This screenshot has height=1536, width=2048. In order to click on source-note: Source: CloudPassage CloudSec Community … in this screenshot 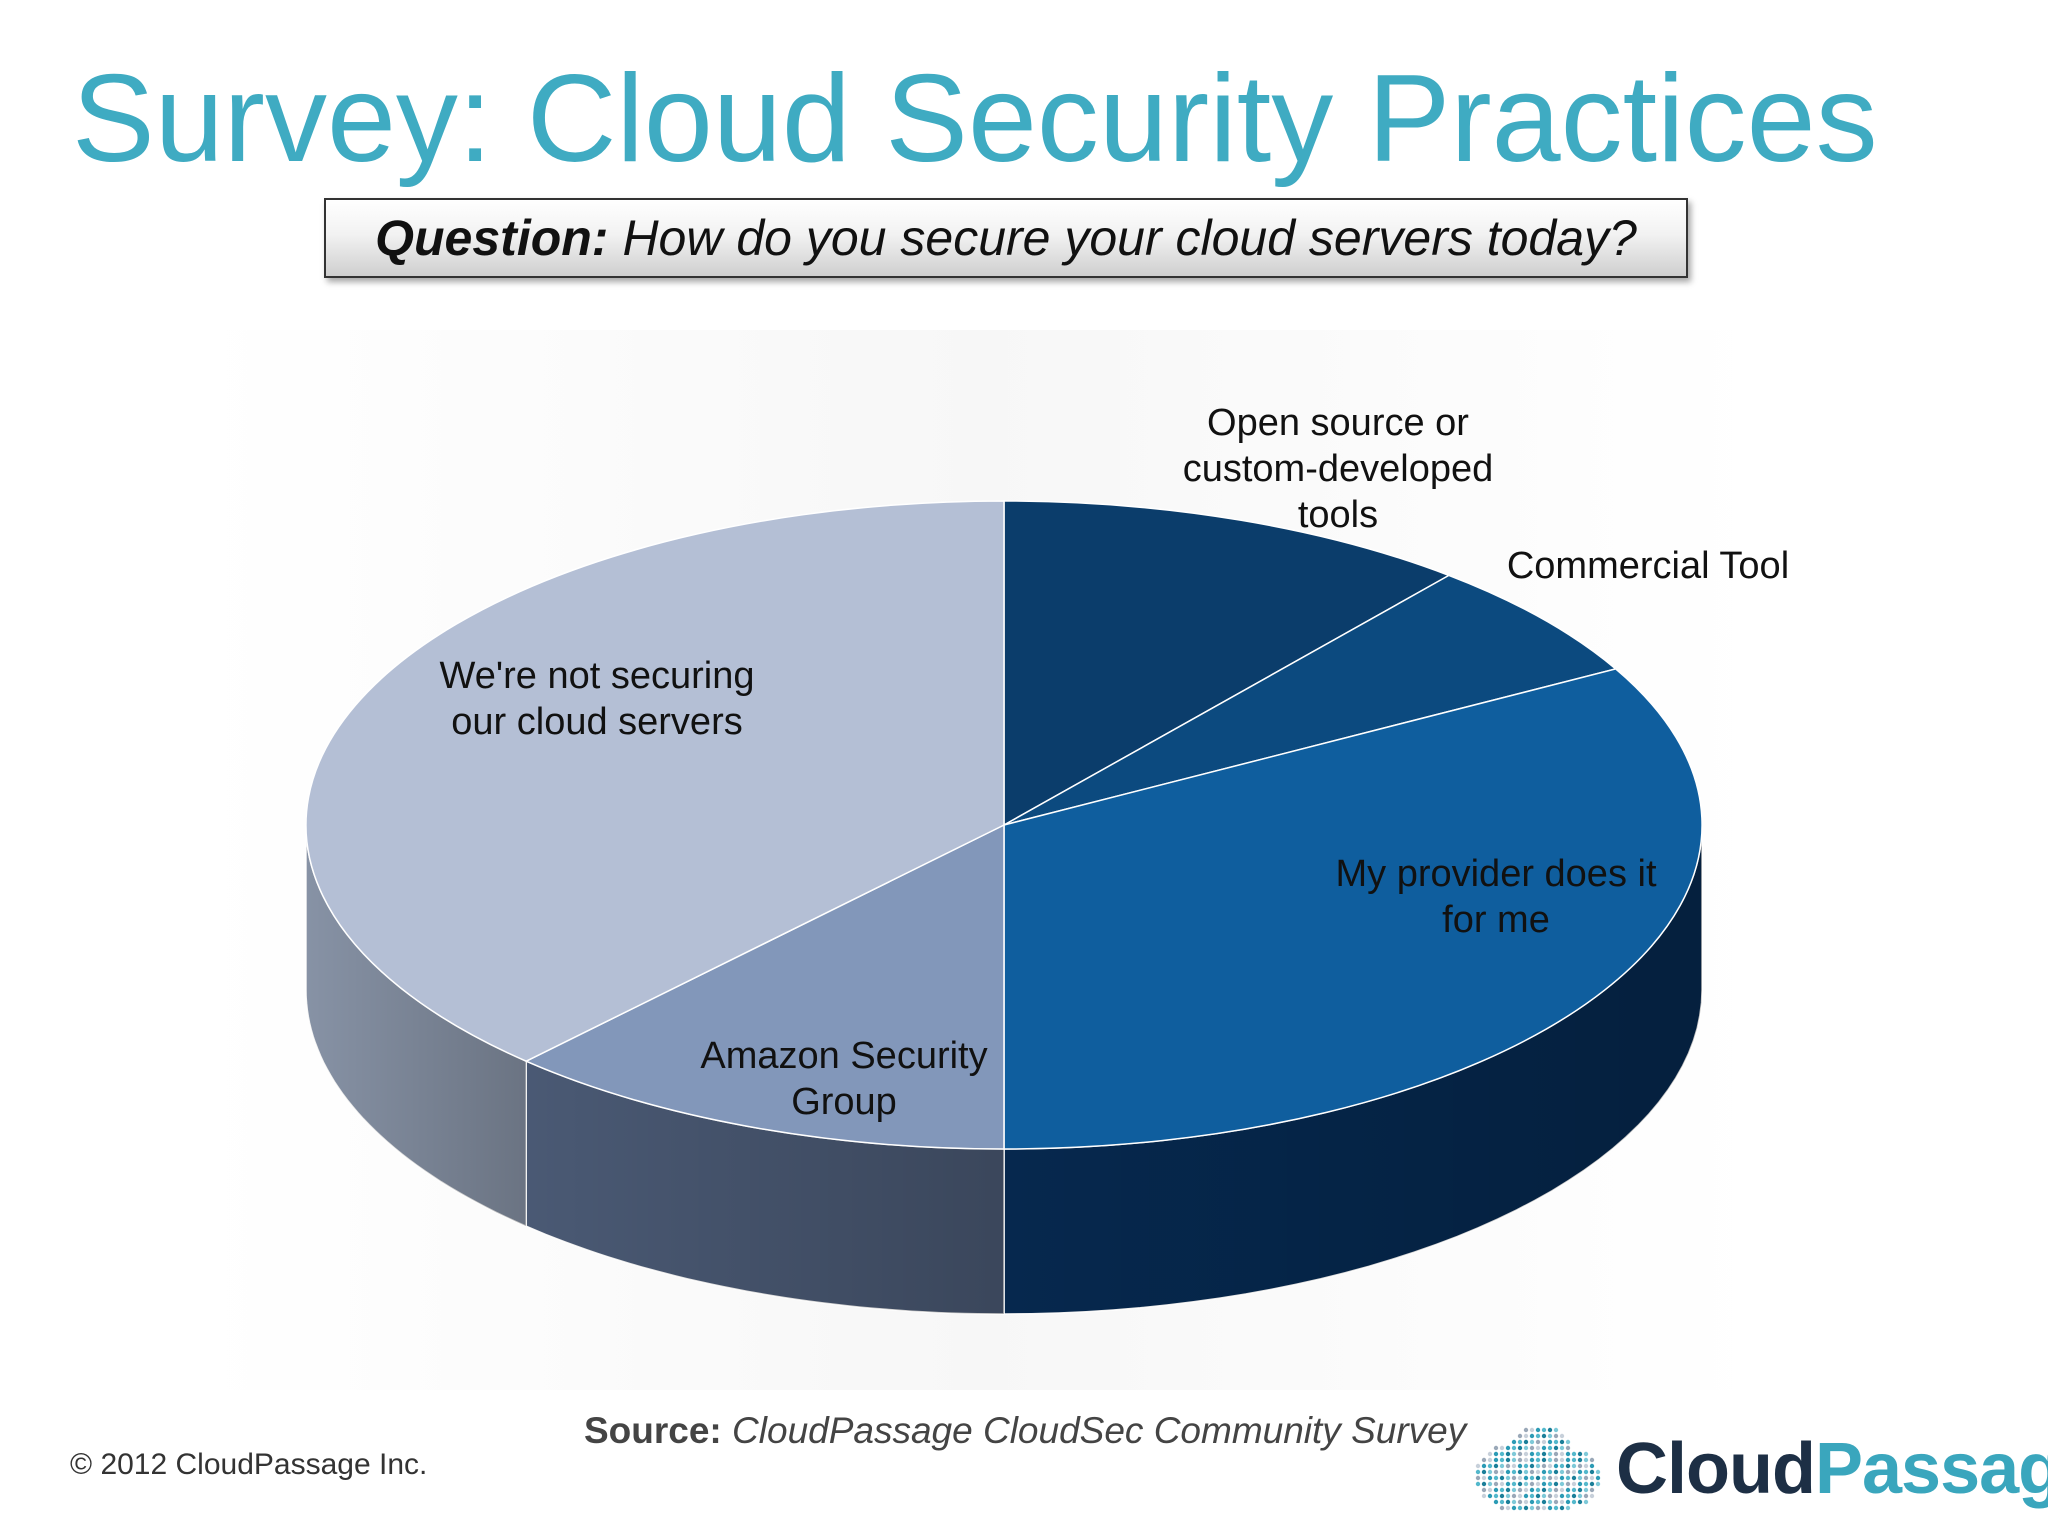, I will do `click(1025, 1431)`.